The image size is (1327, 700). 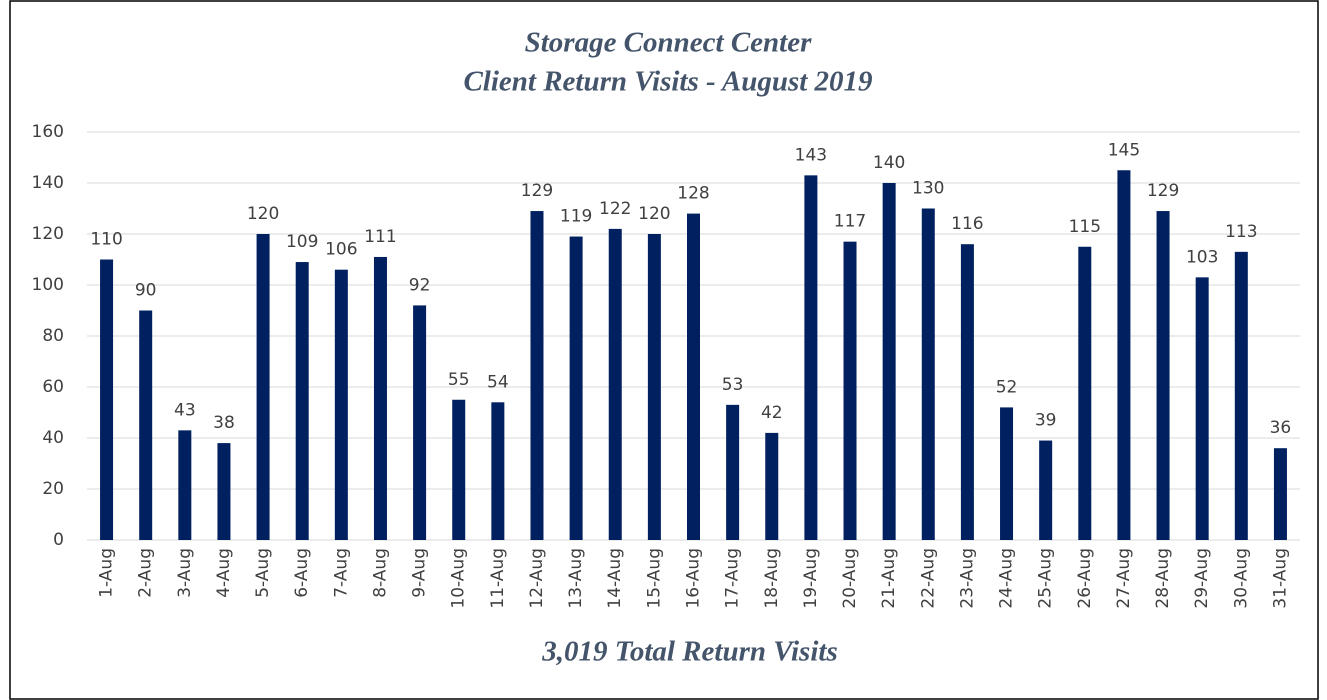 What do you see at coordinates (576, 217) in the screenshot?
I see `data-label: 119` at bounding box center [576, 217].